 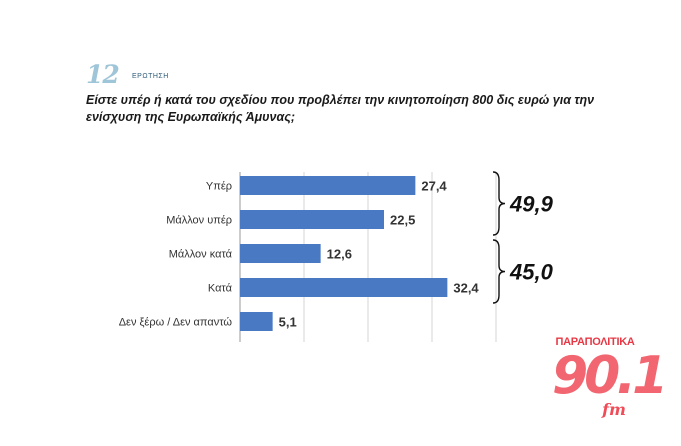 I want to click on question-number: 12, so click(x=103, y=74).